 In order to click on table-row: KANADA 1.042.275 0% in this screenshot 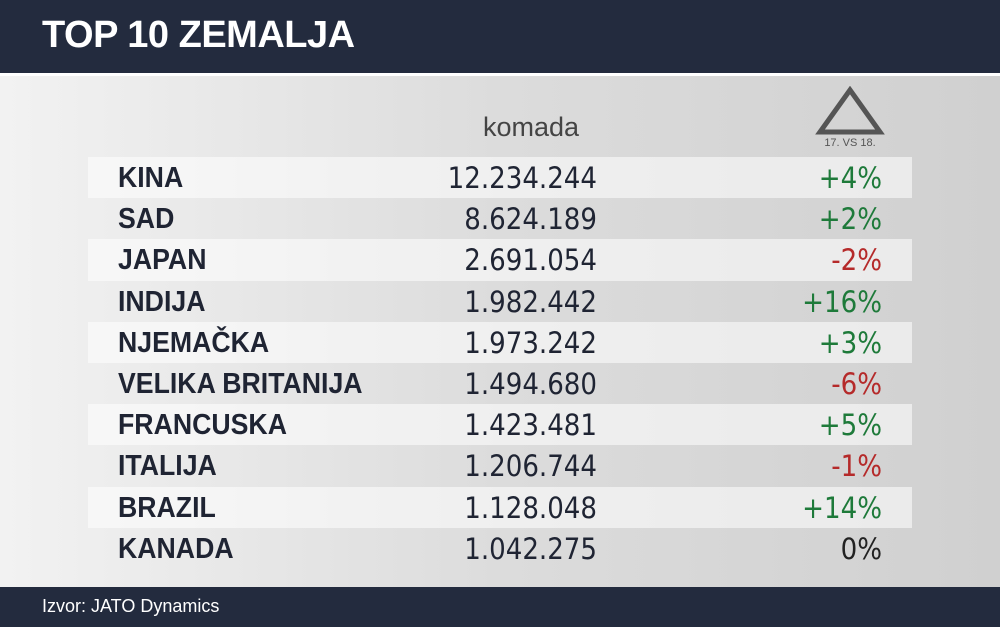, I will do `click(500, 548)`.